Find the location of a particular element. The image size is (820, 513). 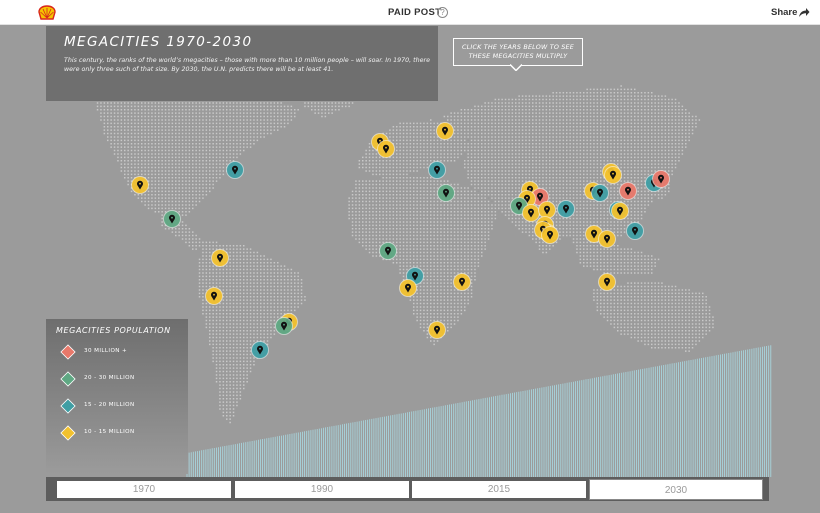

page-title: MEGACITIES 1970-2030 is located at coordinates (158, 42).